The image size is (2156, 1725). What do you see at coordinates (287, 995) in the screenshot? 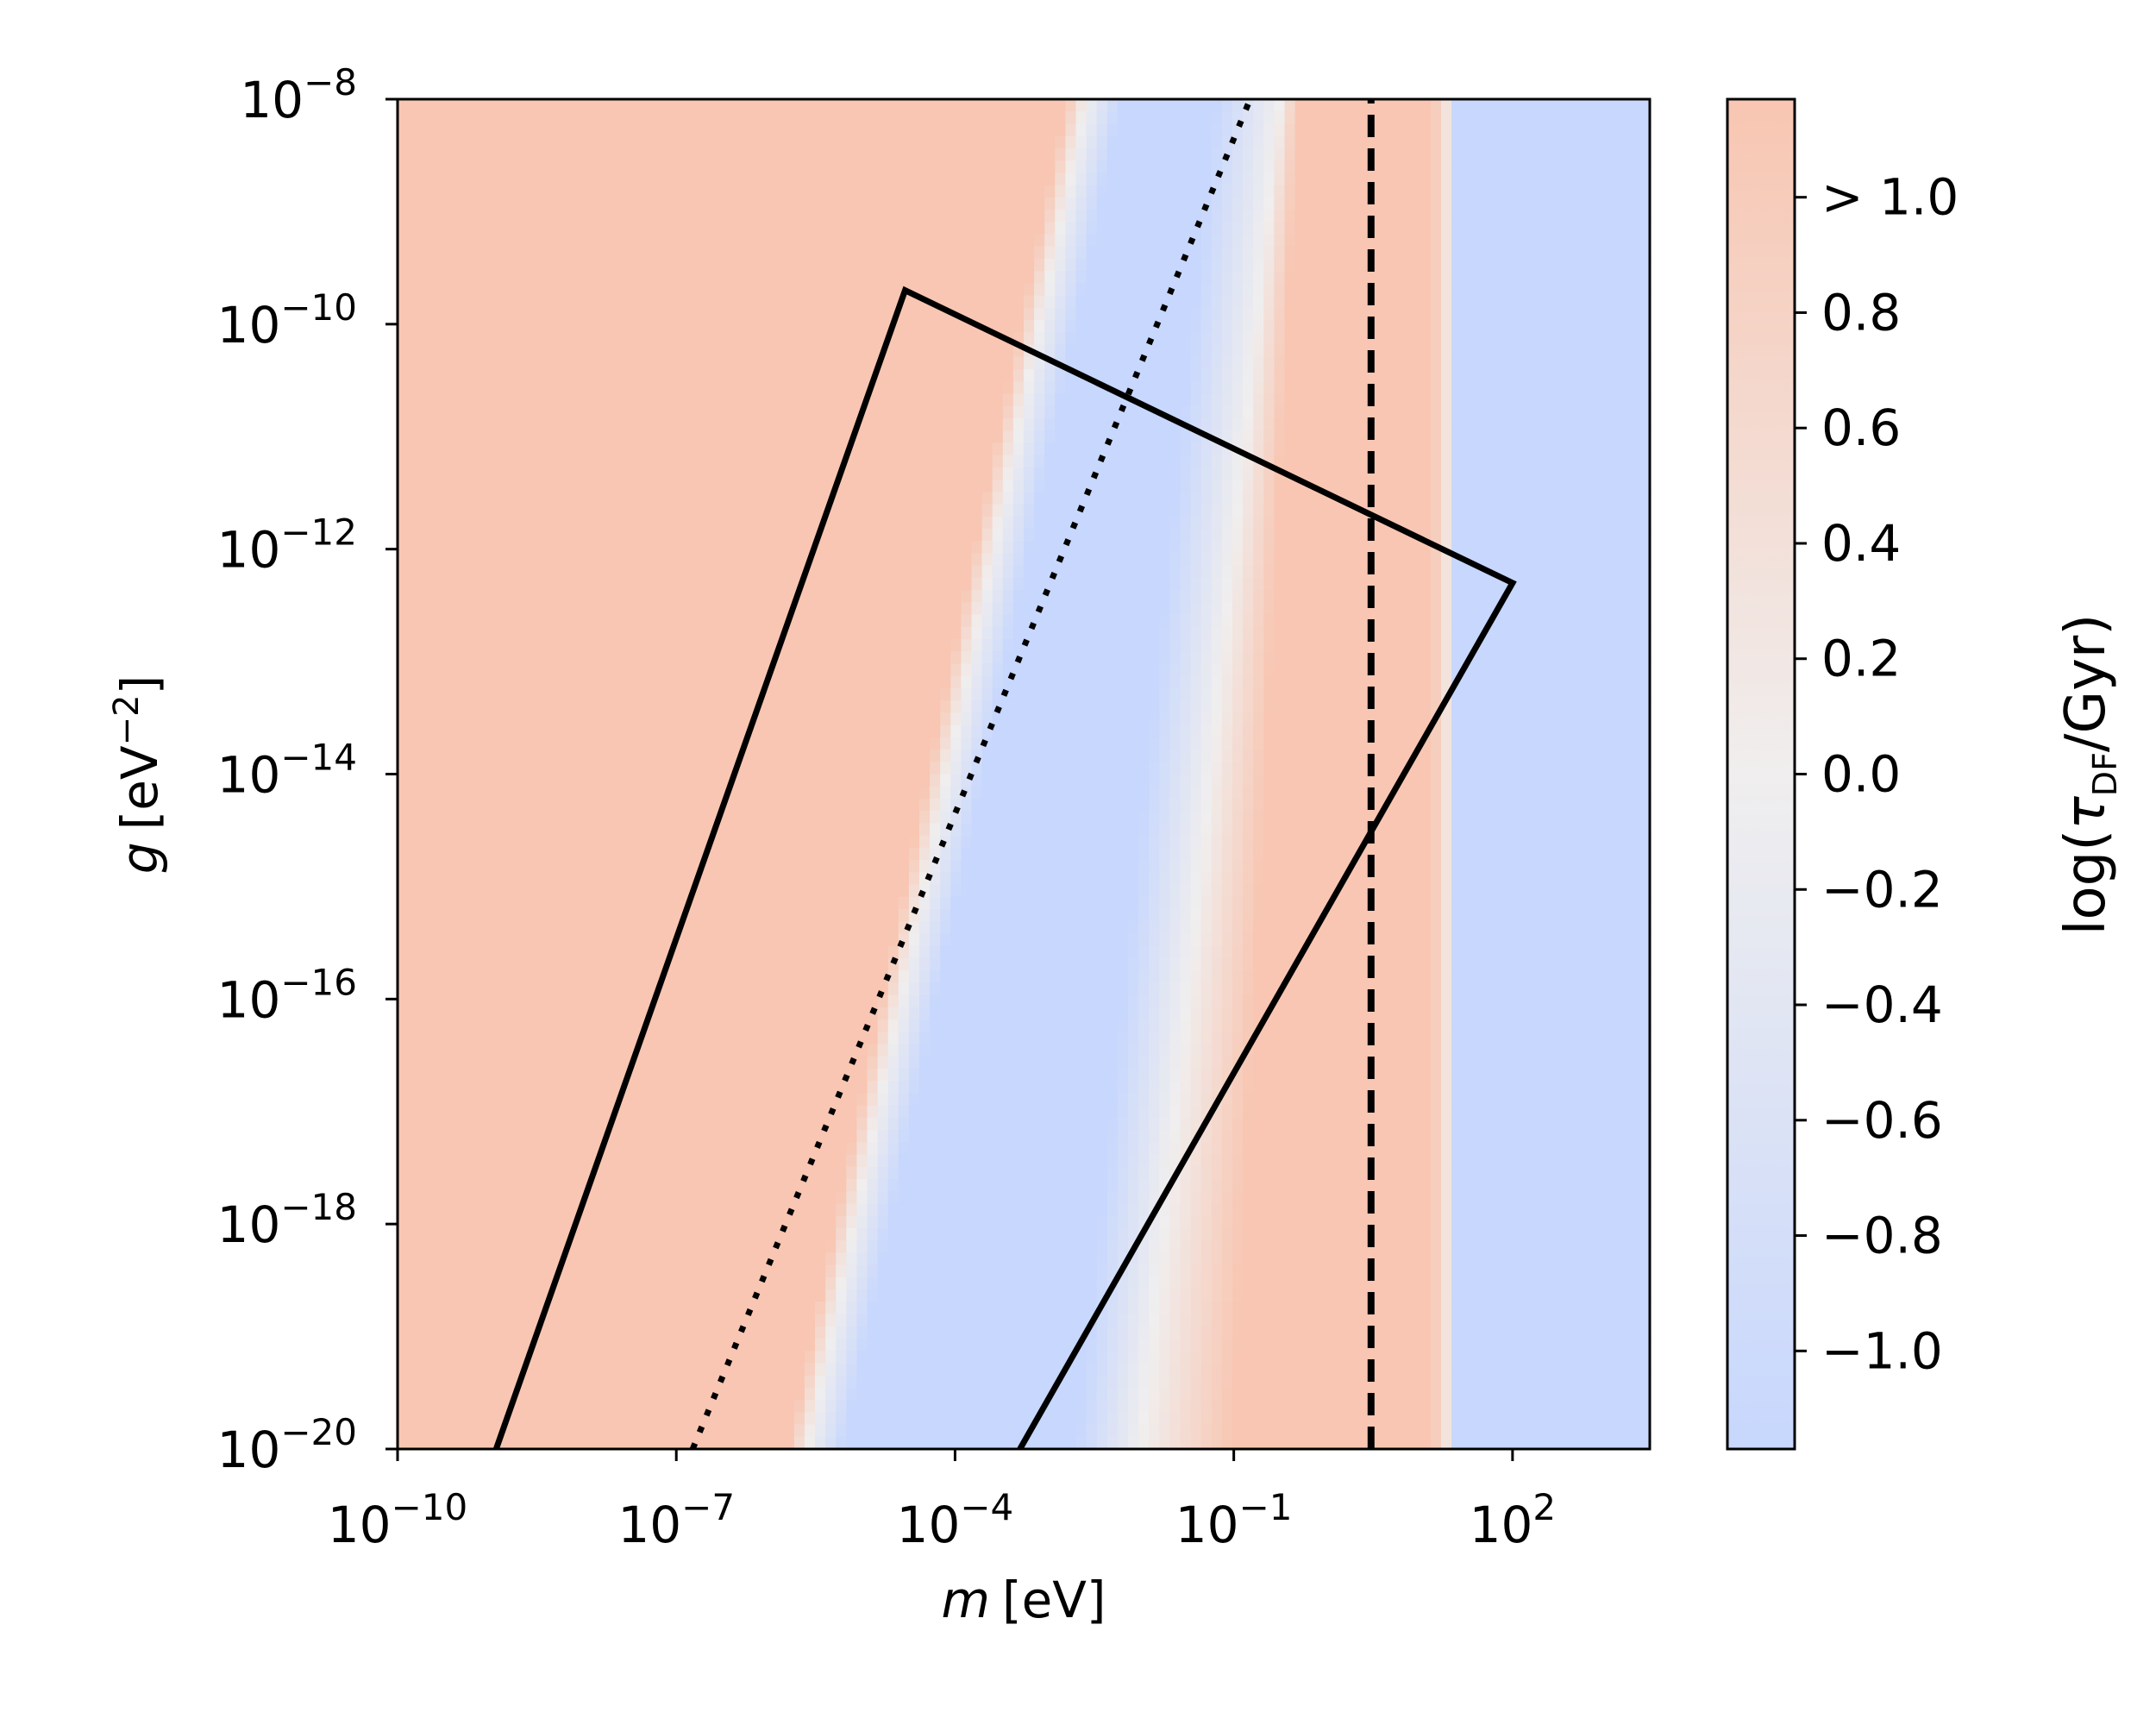
I see `y-tick-label: 10−16` at bounding box center [287, 995].